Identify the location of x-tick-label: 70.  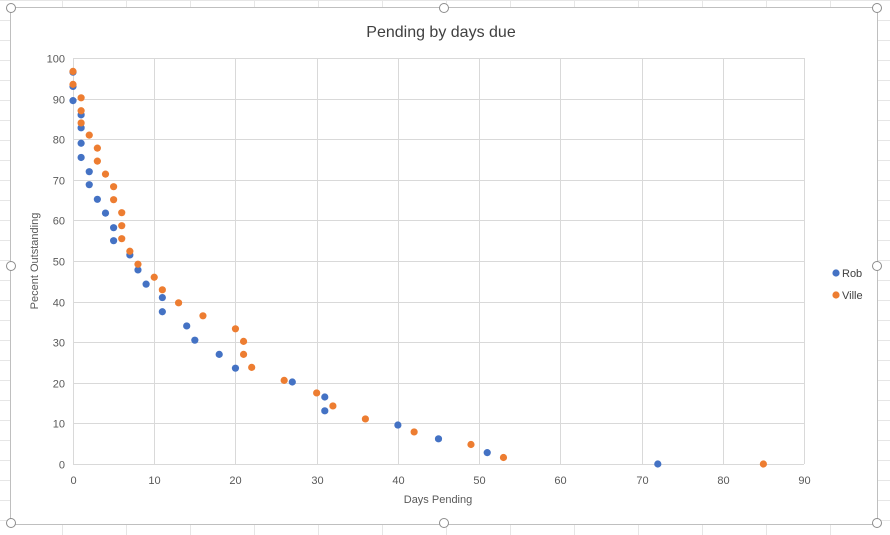
(642, 481).